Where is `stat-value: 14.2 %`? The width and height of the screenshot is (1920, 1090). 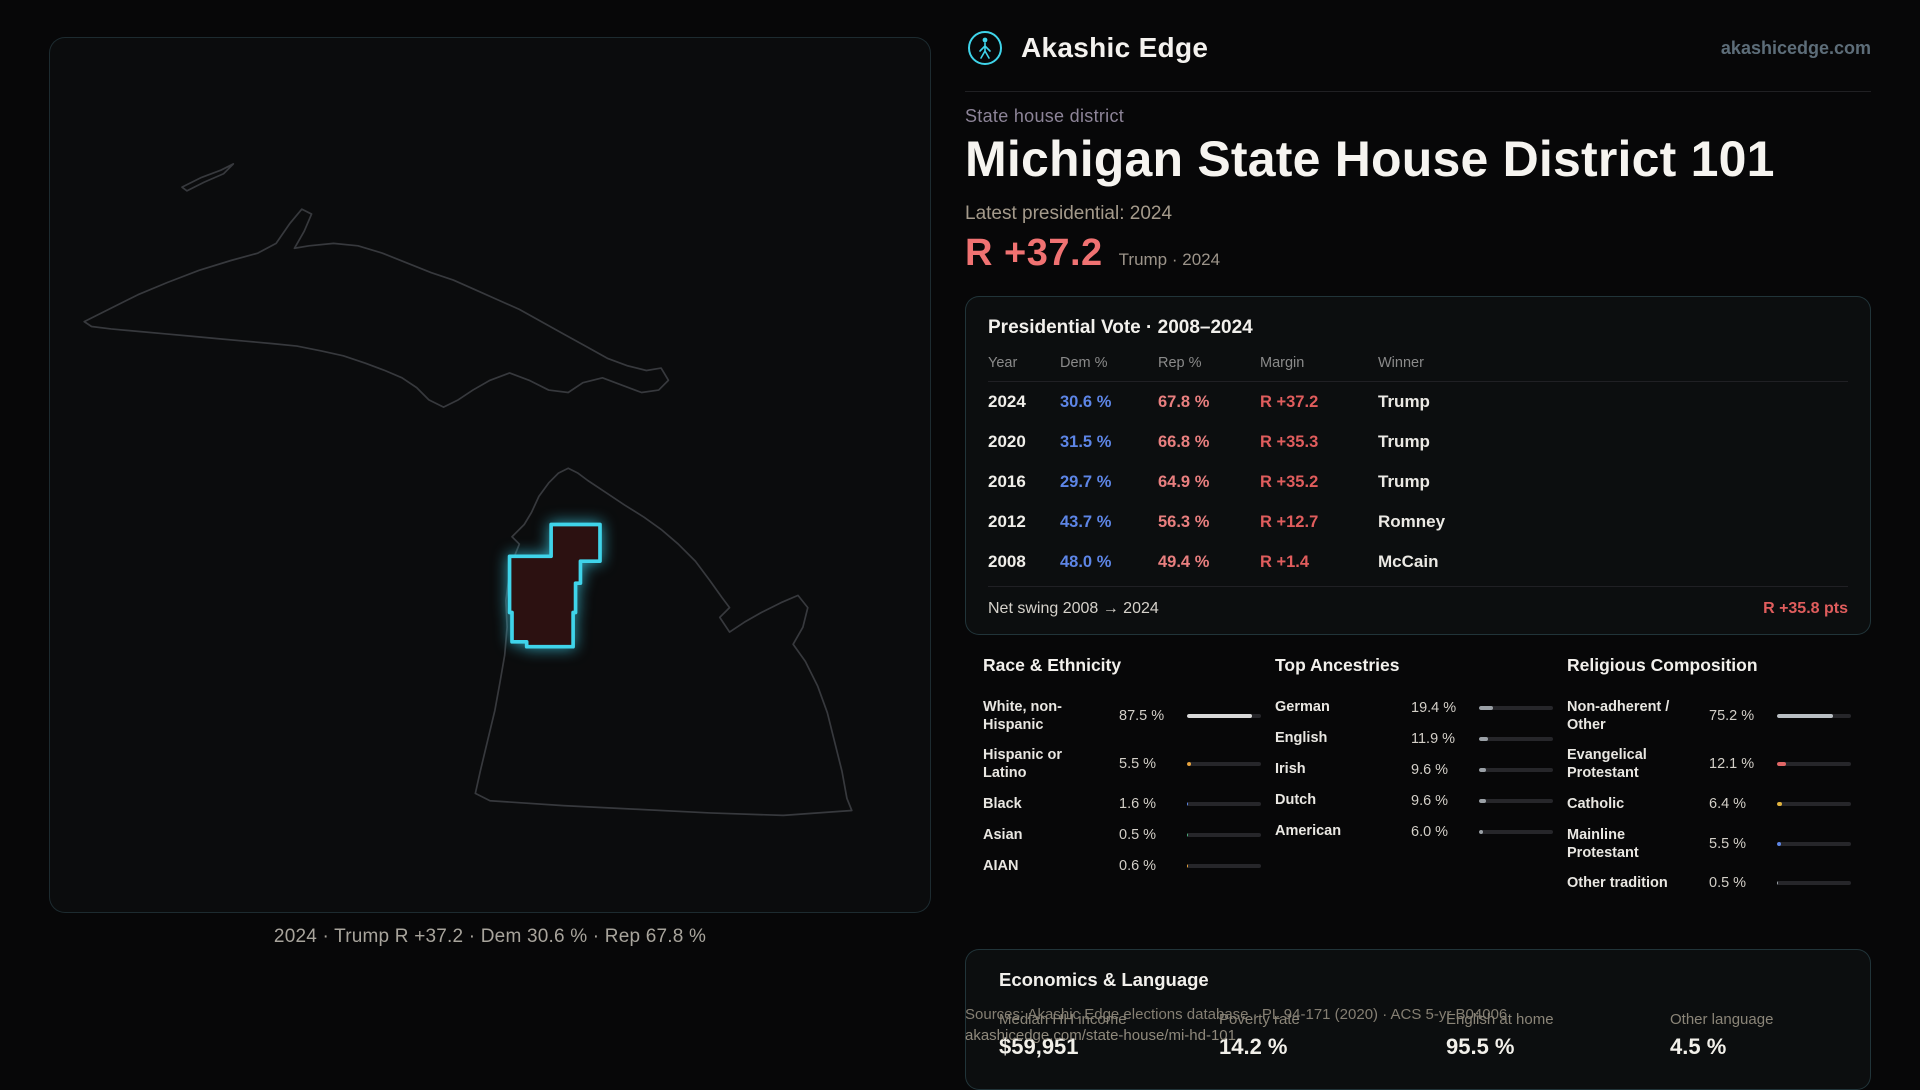
stat-value: 14.2 % is located at coordinates (1253, 1046).